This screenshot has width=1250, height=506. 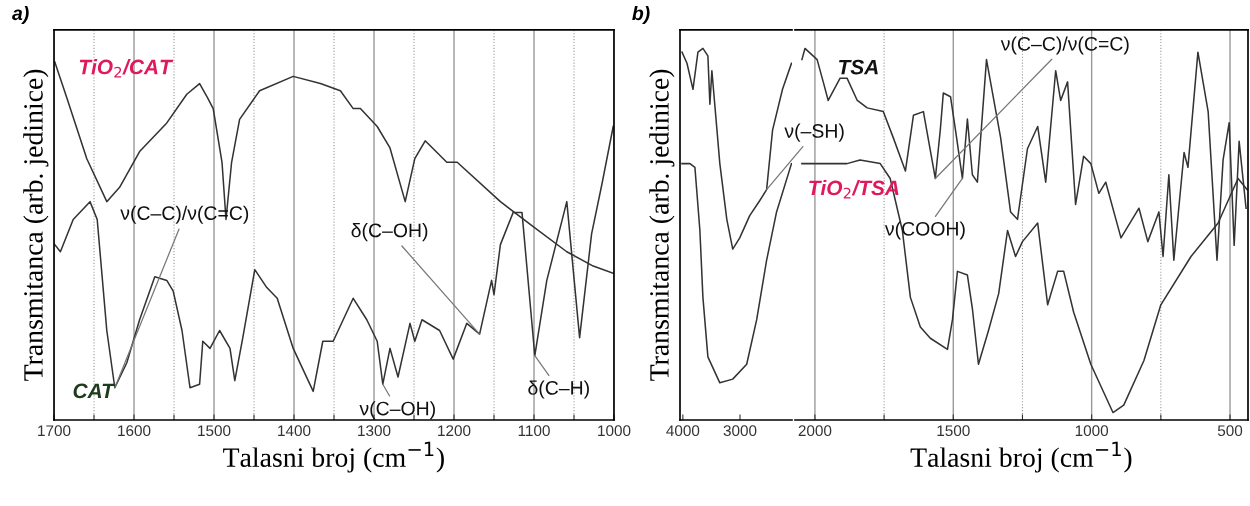 What do you see at coordinates (454, 431) in the screenshot?
I see `x-tick-label: 1200` at bounding box center [454, 431].